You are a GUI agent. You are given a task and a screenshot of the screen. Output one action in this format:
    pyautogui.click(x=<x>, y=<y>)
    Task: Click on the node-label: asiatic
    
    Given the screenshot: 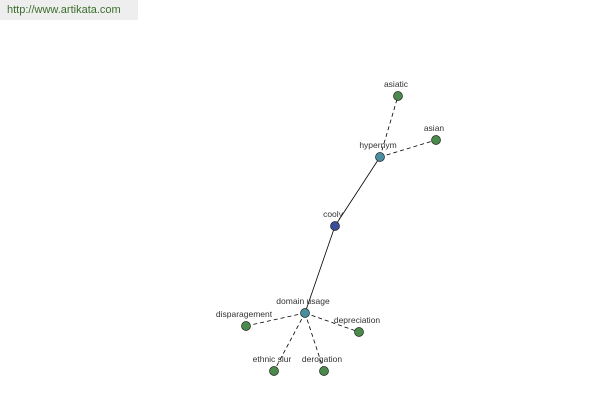 What is the action you would take?
    pyautogui.click(x=396, y=84)
    